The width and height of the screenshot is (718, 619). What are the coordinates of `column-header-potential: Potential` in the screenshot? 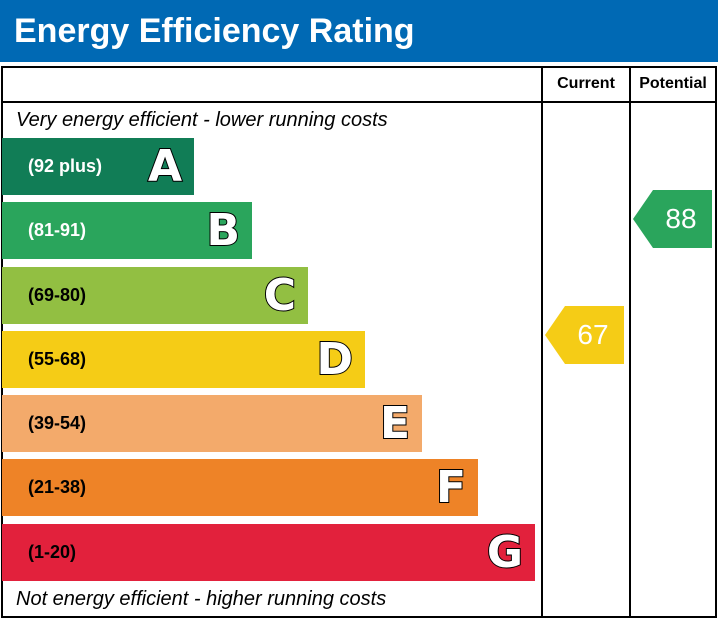 It's located at (673, 83).